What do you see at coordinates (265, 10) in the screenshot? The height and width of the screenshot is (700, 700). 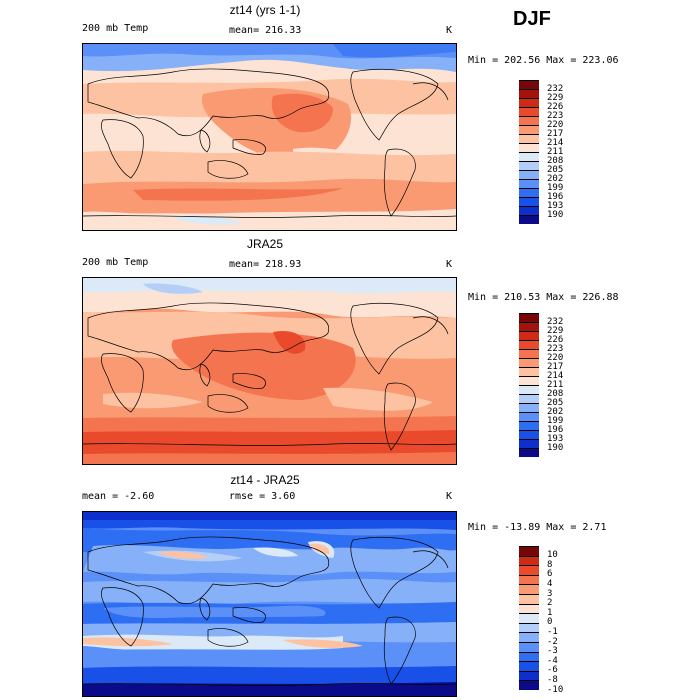 I see `panel-title: zt14 (yrs 1-1)` at bounding box center [265, 10].